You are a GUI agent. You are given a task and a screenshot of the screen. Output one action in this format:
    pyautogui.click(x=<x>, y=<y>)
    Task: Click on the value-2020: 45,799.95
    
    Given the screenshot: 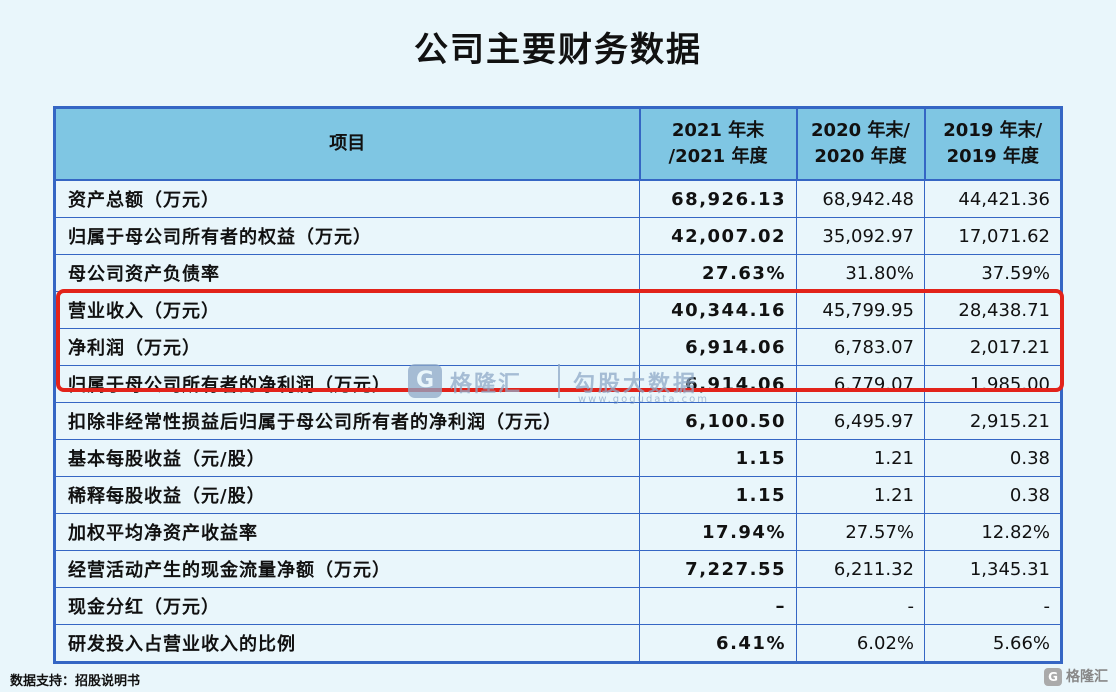 What is the action you would take?
    pyautogui.click(x=860, y=310)
    